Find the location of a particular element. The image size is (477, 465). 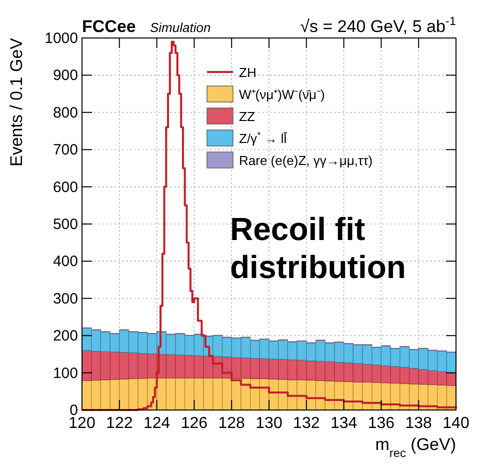

y-tick-label: 1000 is located at coordinates (61, 38).